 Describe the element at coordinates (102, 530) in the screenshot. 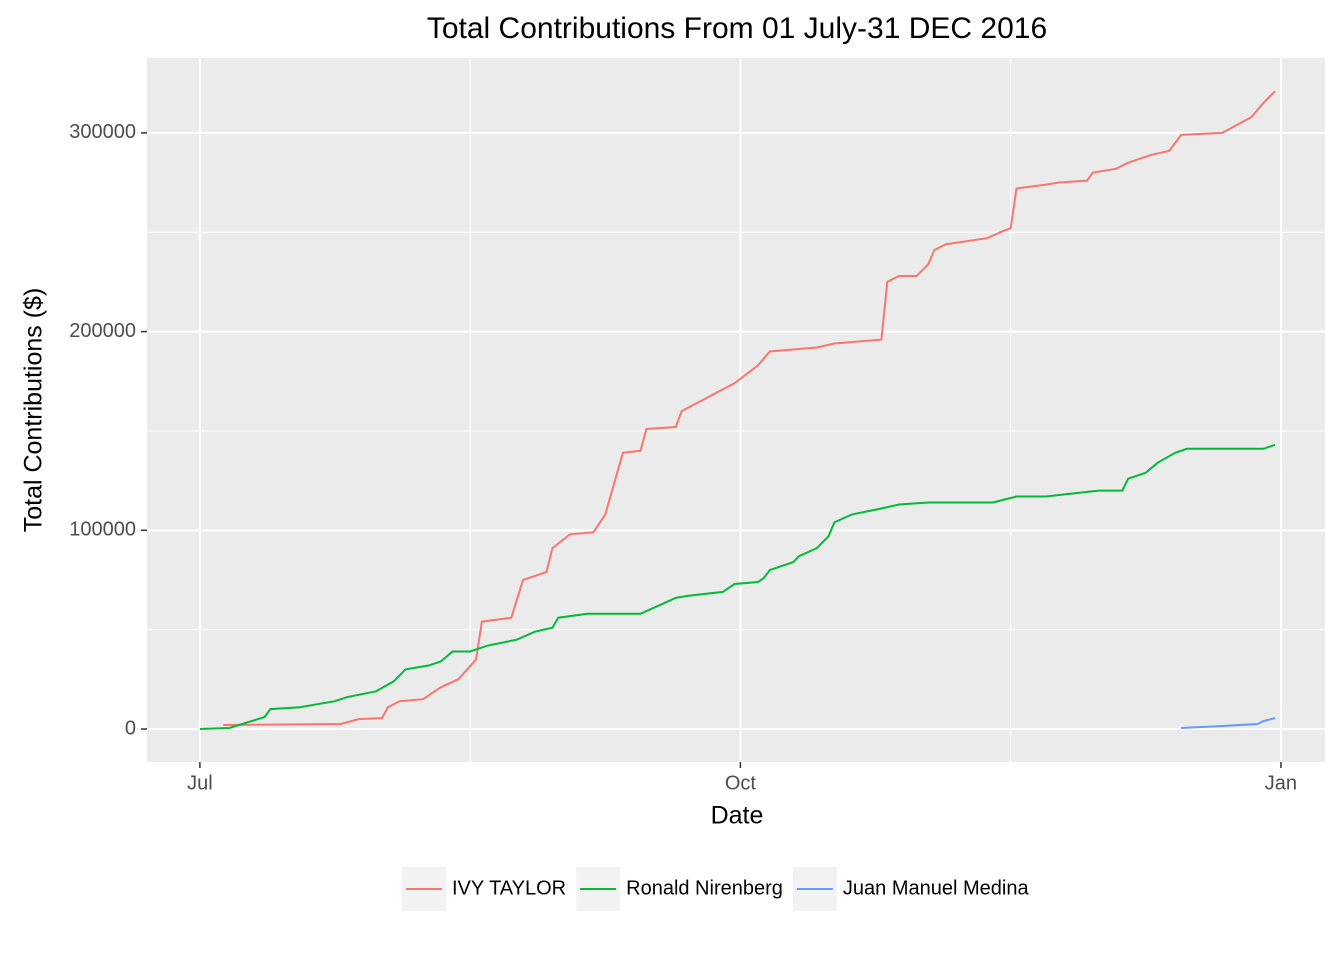

I see `y-tick-label: 100000` at that location.